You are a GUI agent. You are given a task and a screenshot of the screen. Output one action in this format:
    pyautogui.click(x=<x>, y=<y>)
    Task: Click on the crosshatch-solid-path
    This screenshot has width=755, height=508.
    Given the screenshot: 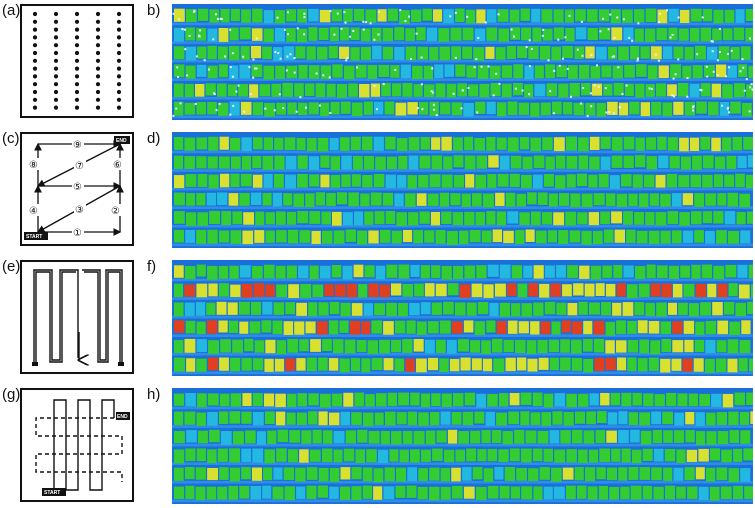 What is the action you would take?
    pyautogui.click(x=84, y=445)
    